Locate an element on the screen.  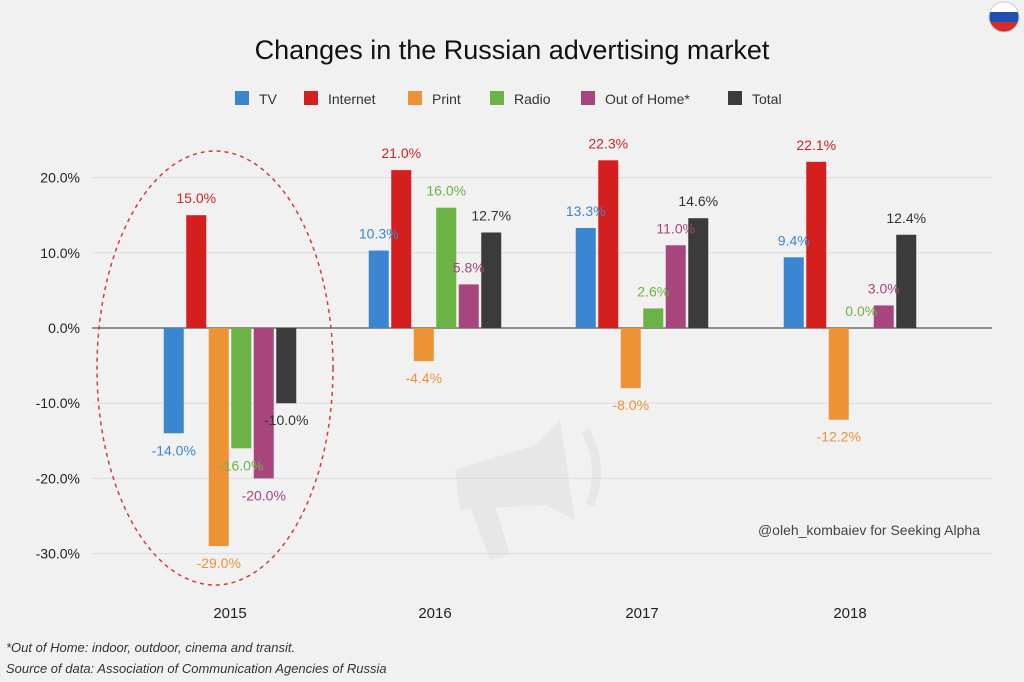
data-label: 0.0% is located at coordinates (861, 311).